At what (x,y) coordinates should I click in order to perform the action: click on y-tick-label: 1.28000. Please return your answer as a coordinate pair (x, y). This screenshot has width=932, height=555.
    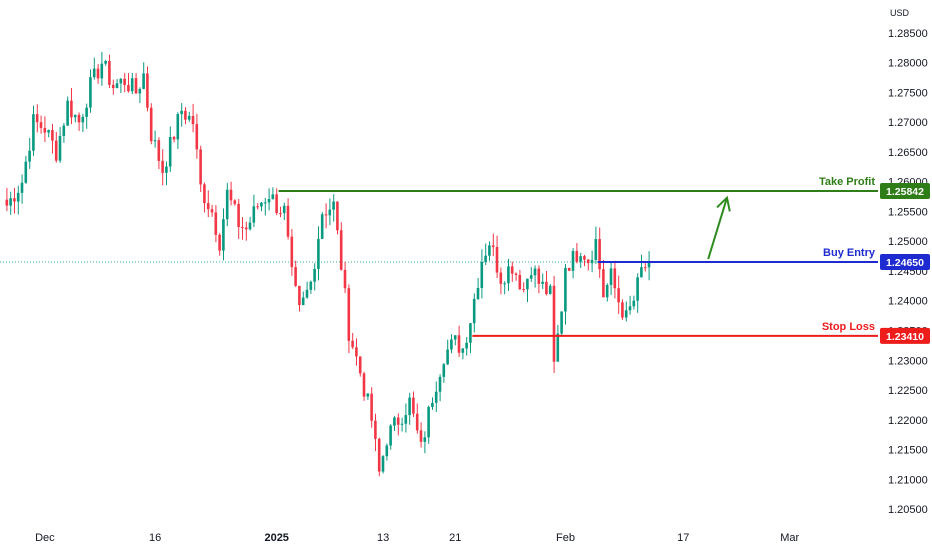
    Looking at the image, I should click on (908, 64).